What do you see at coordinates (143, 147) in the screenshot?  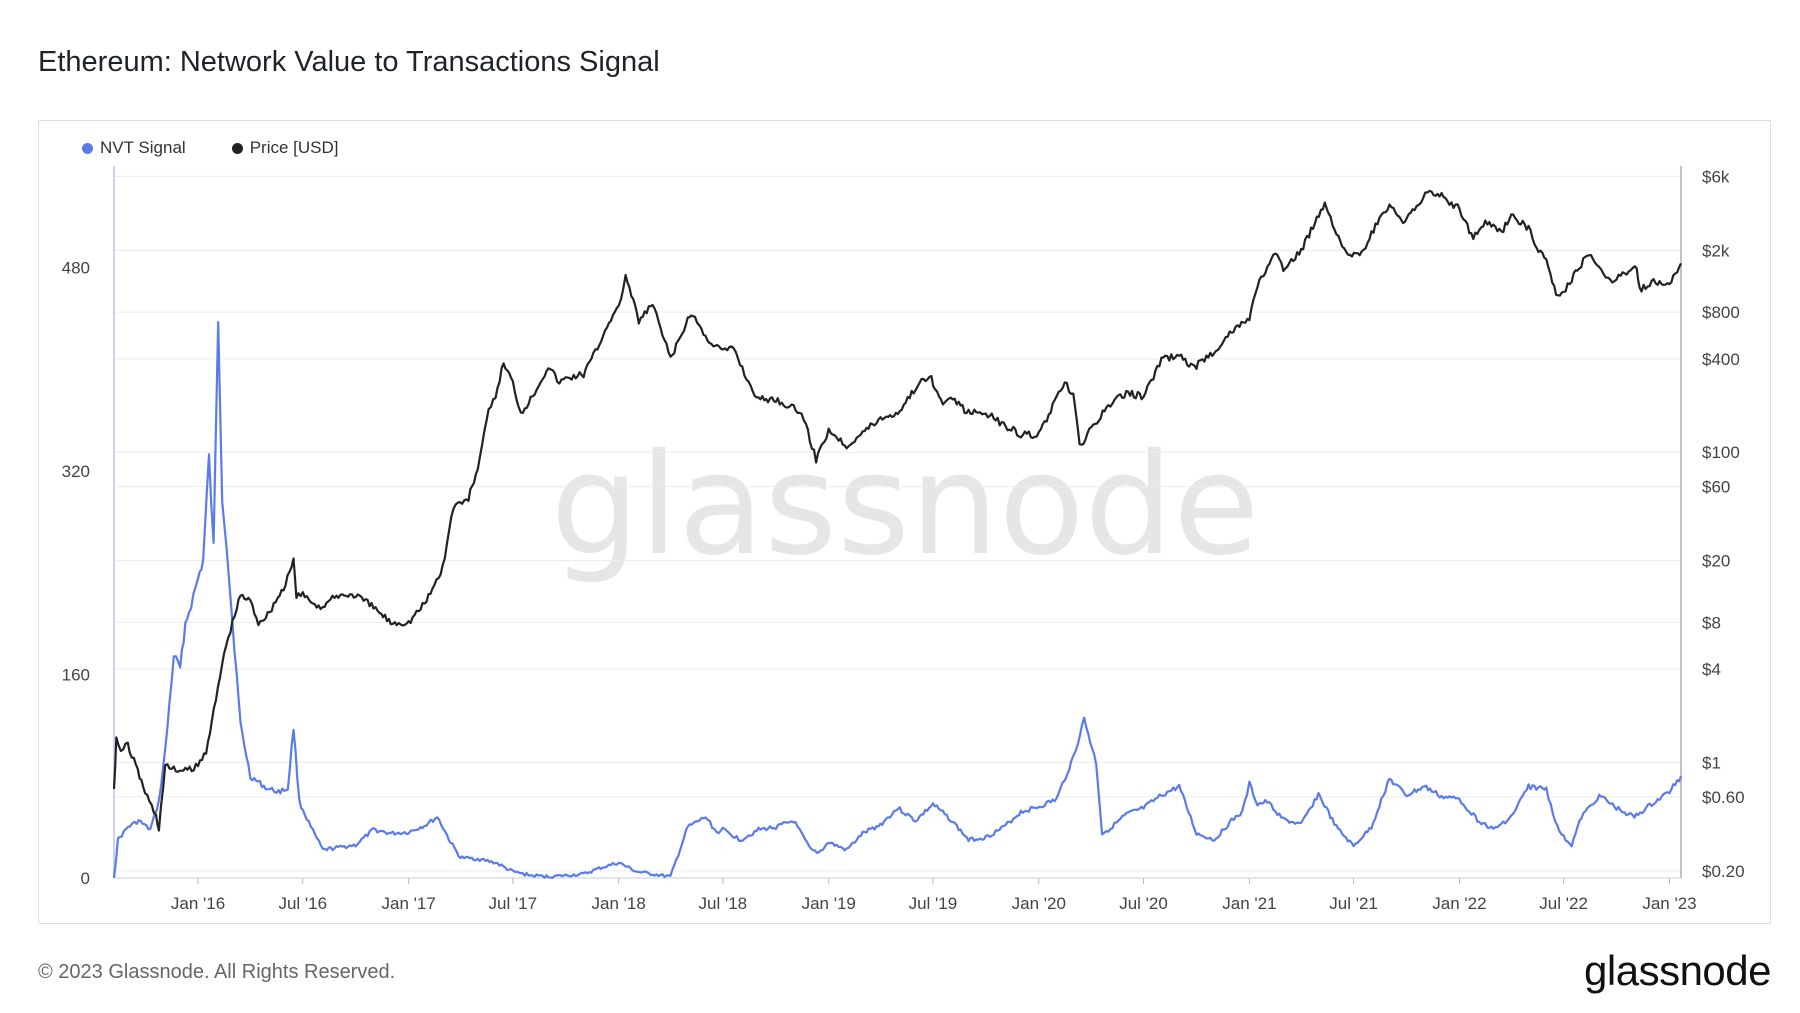 I see `legend-label-nvt: NVT Signal` at bounding box center [143, 147].